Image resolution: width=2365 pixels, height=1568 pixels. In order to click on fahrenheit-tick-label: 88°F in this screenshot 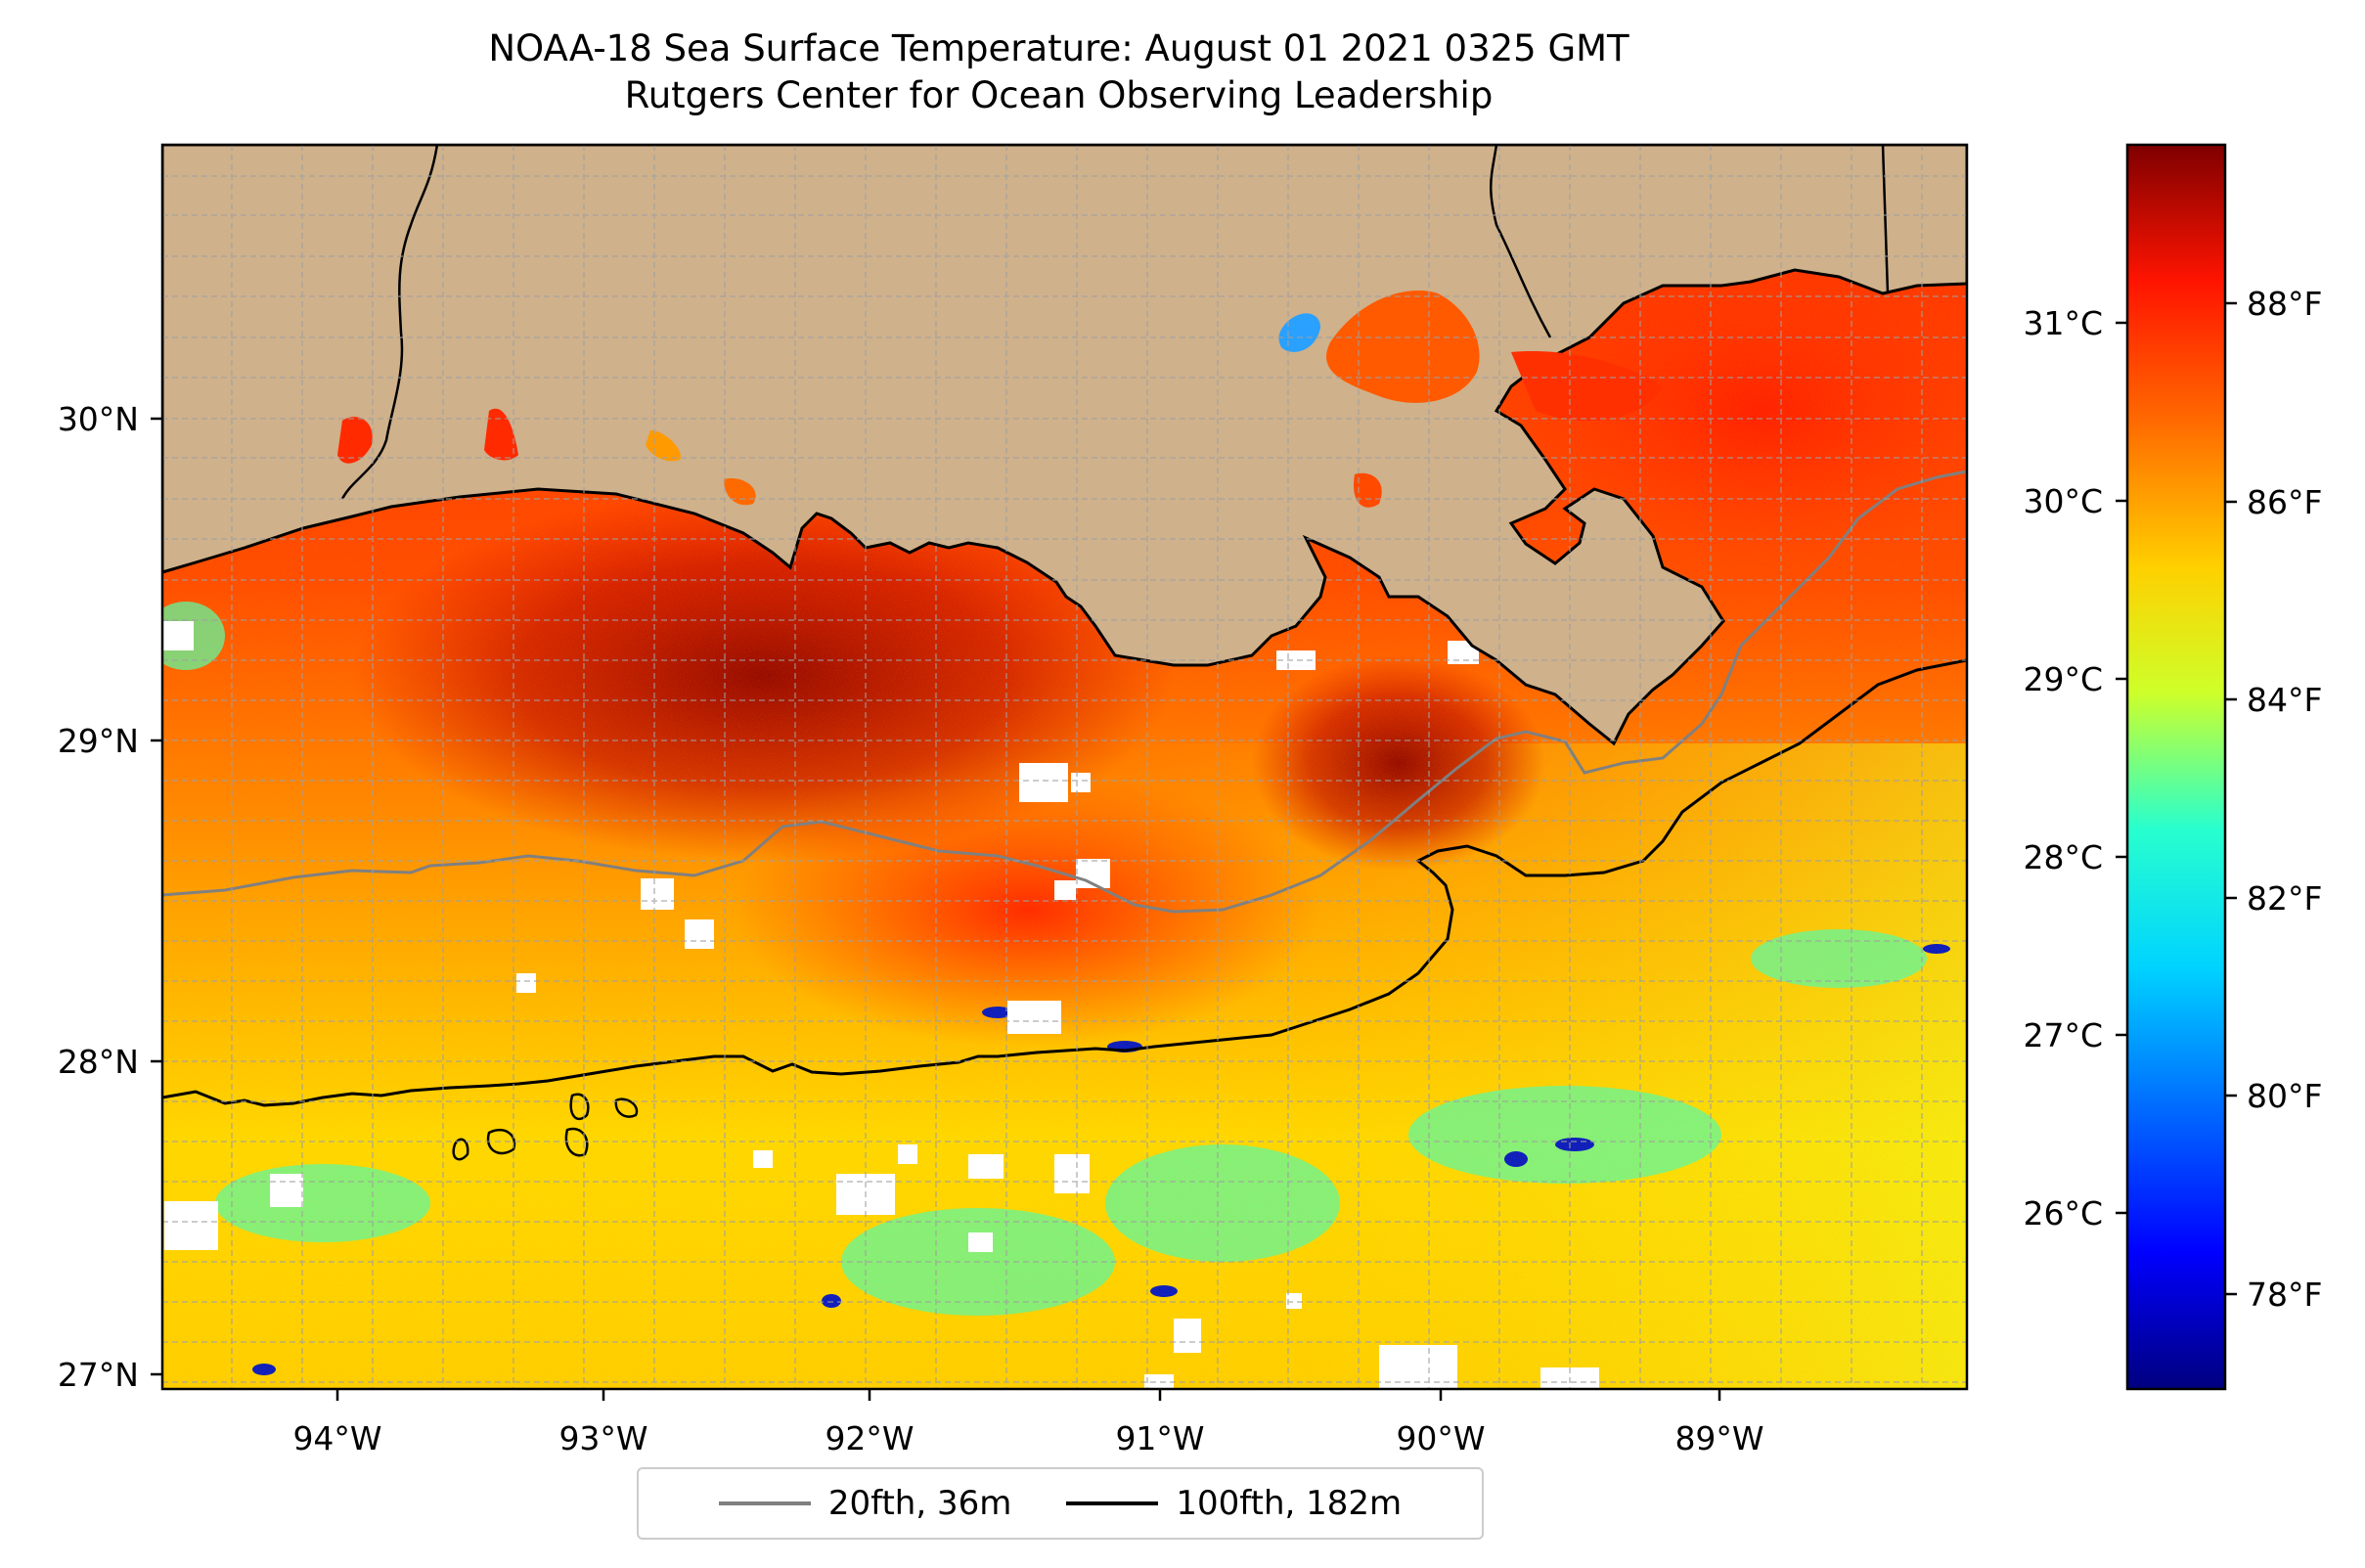, I will do `click(2284, 304)`.